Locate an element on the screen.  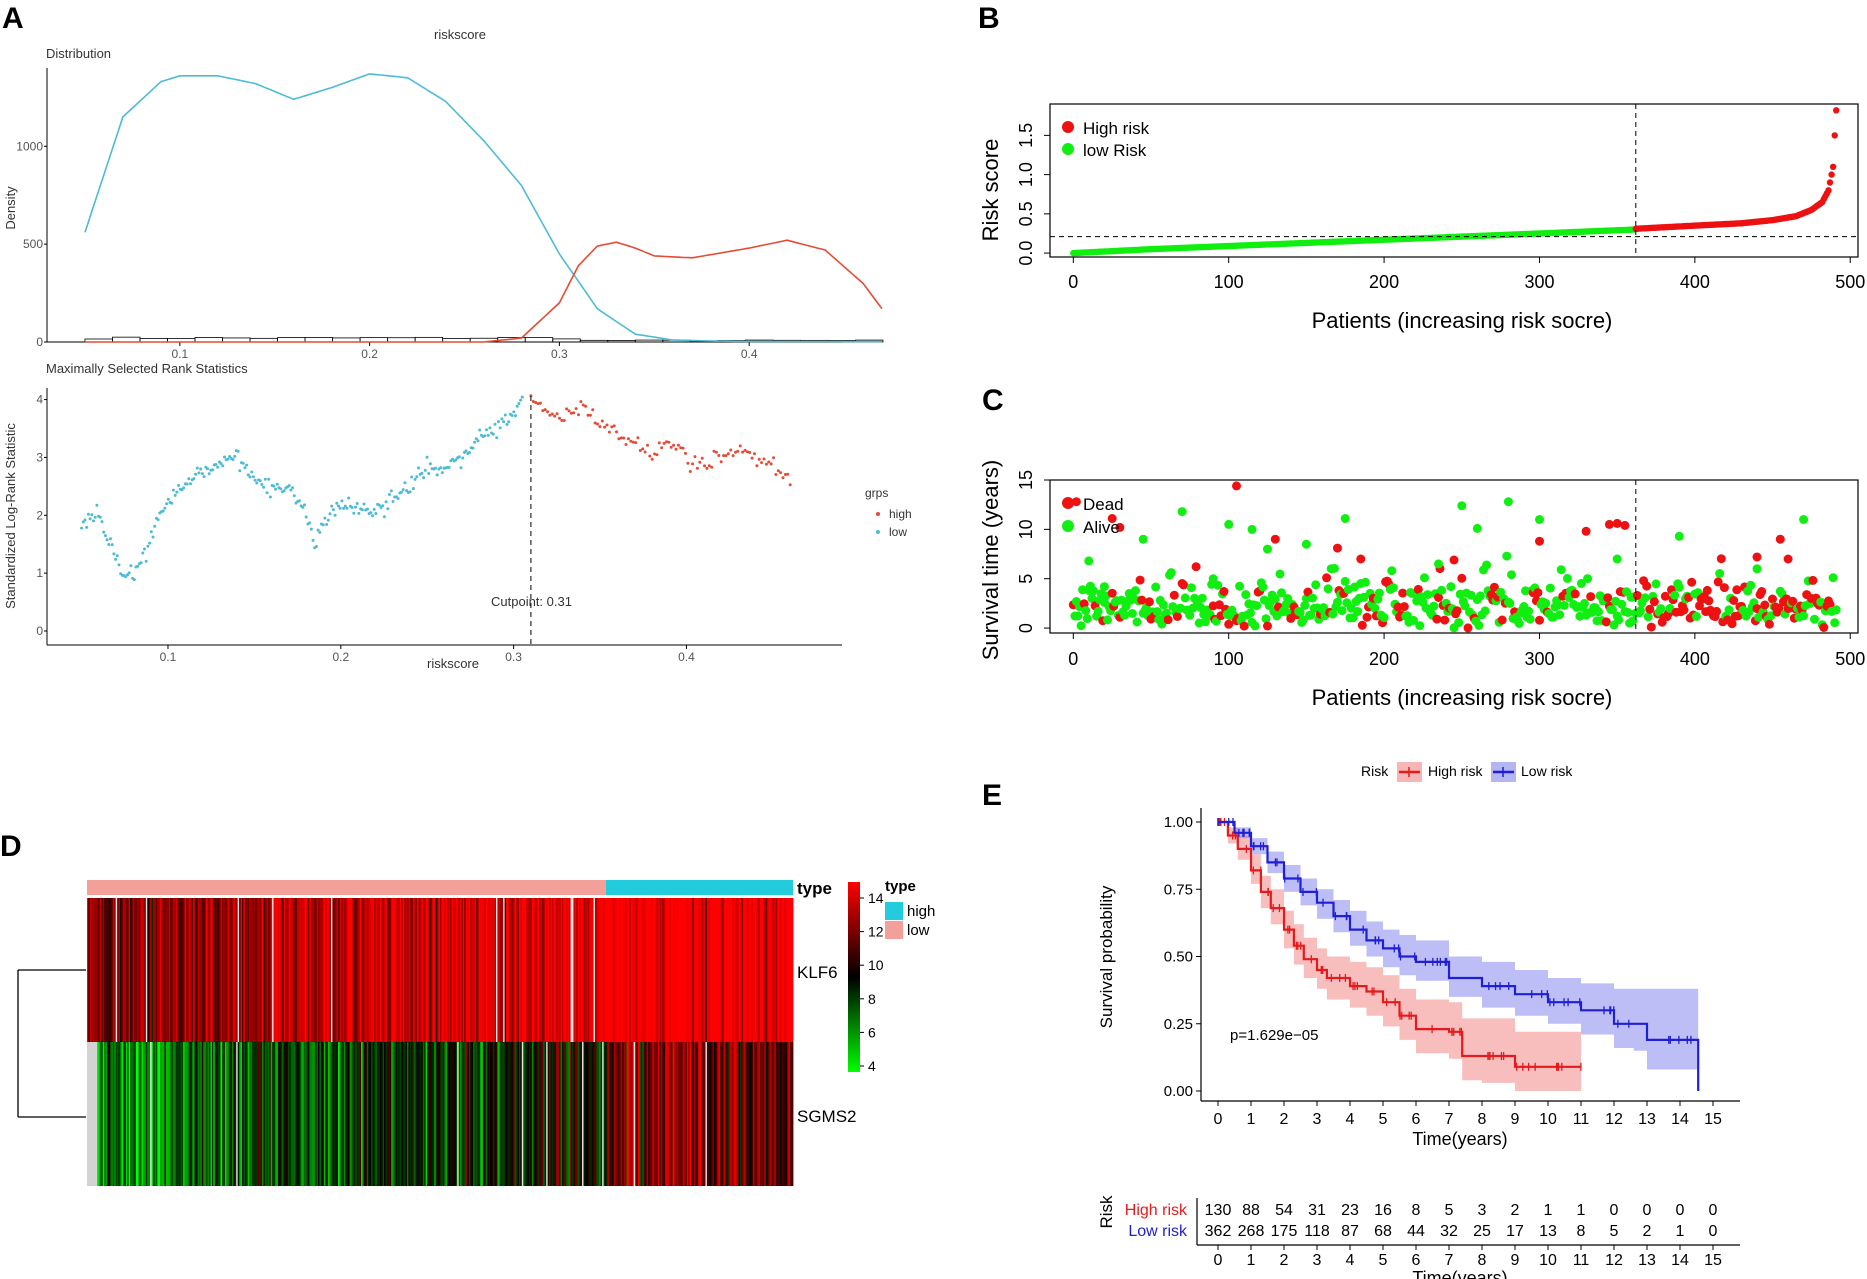
e-xtick-label: 2 is located at coordinates (1284, 1119).